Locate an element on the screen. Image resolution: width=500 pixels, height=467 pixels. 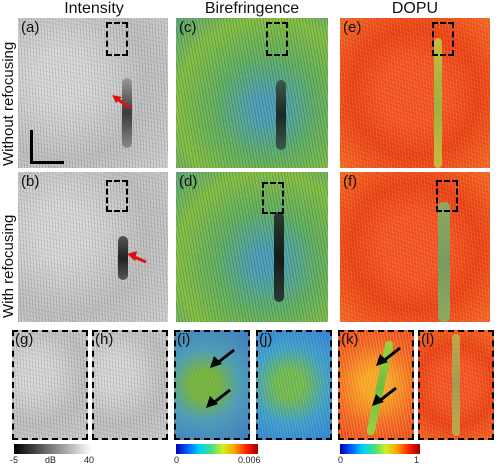
birefringence-colorbar-min: 0 is located at coordinates (177, 460).